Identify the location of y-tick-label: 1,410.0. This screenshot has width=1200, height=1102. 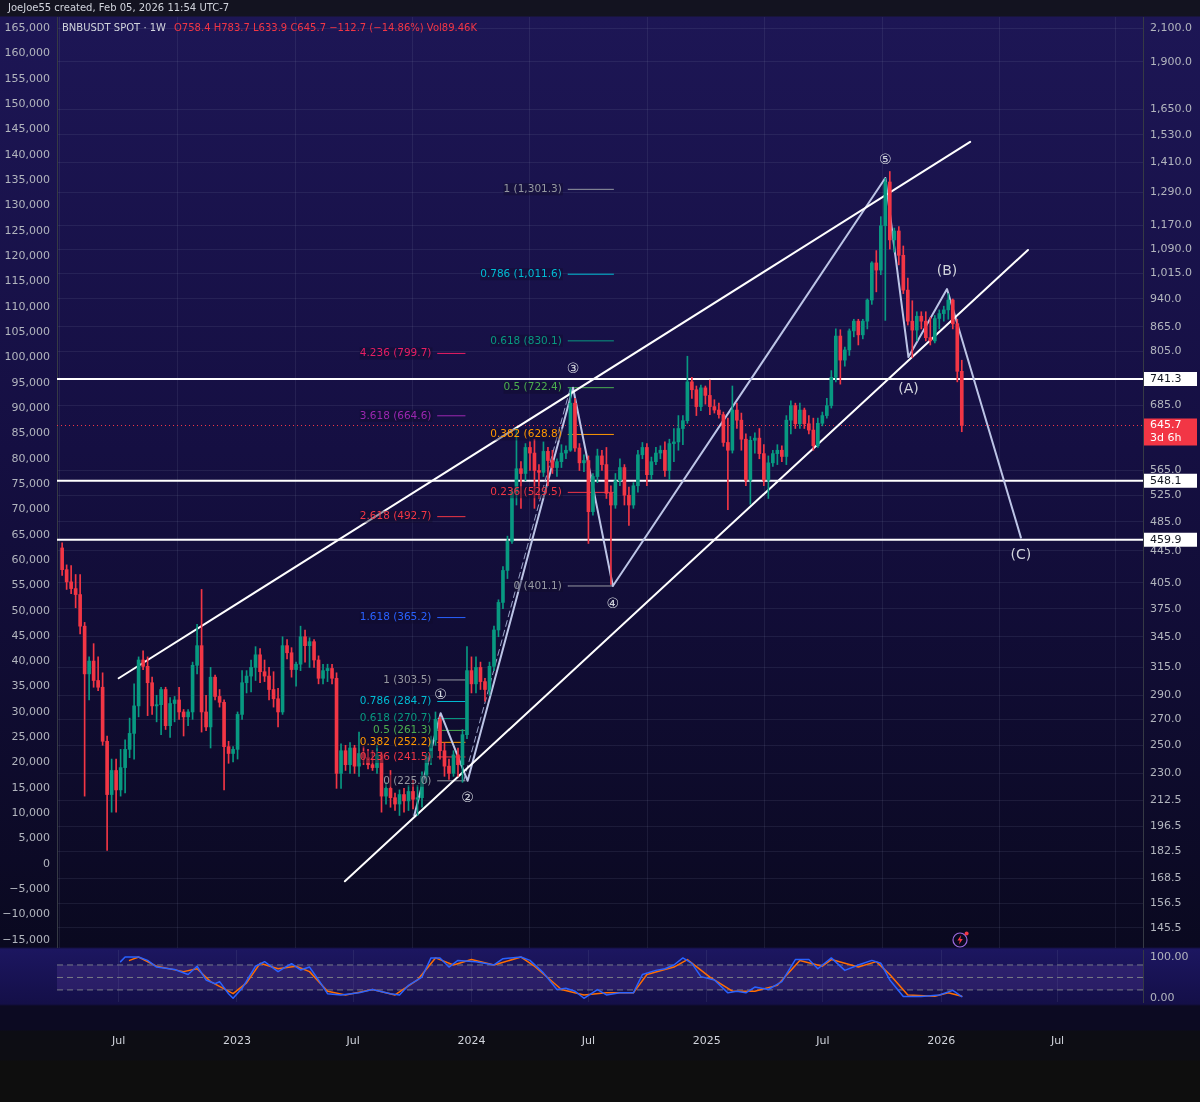
(1171, 162).